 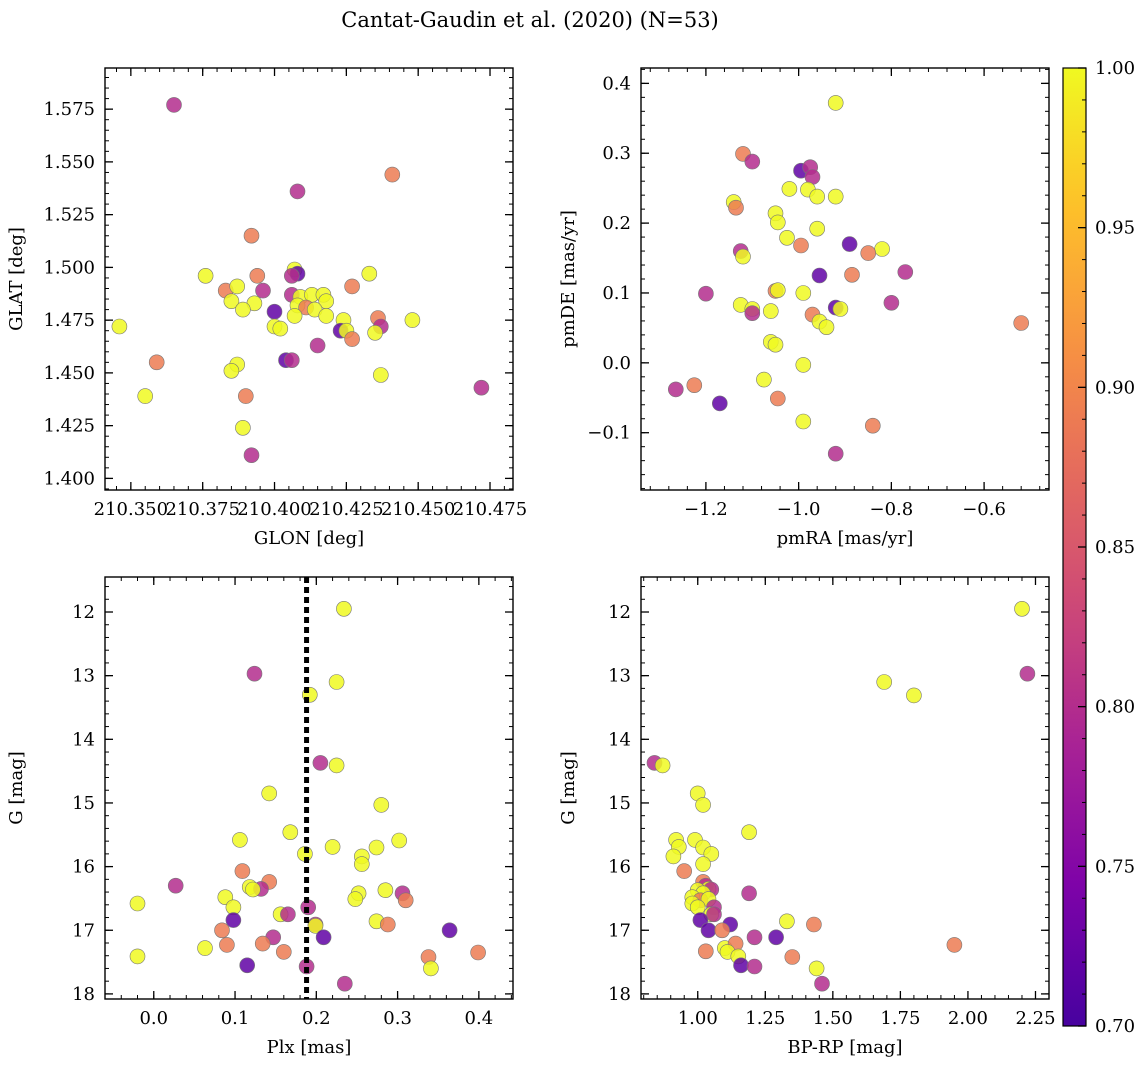 What do you see at coordinates (616, 83) in the screenshot?
I see `y-tick-label: 0.4` at bounding box center [616, 83].